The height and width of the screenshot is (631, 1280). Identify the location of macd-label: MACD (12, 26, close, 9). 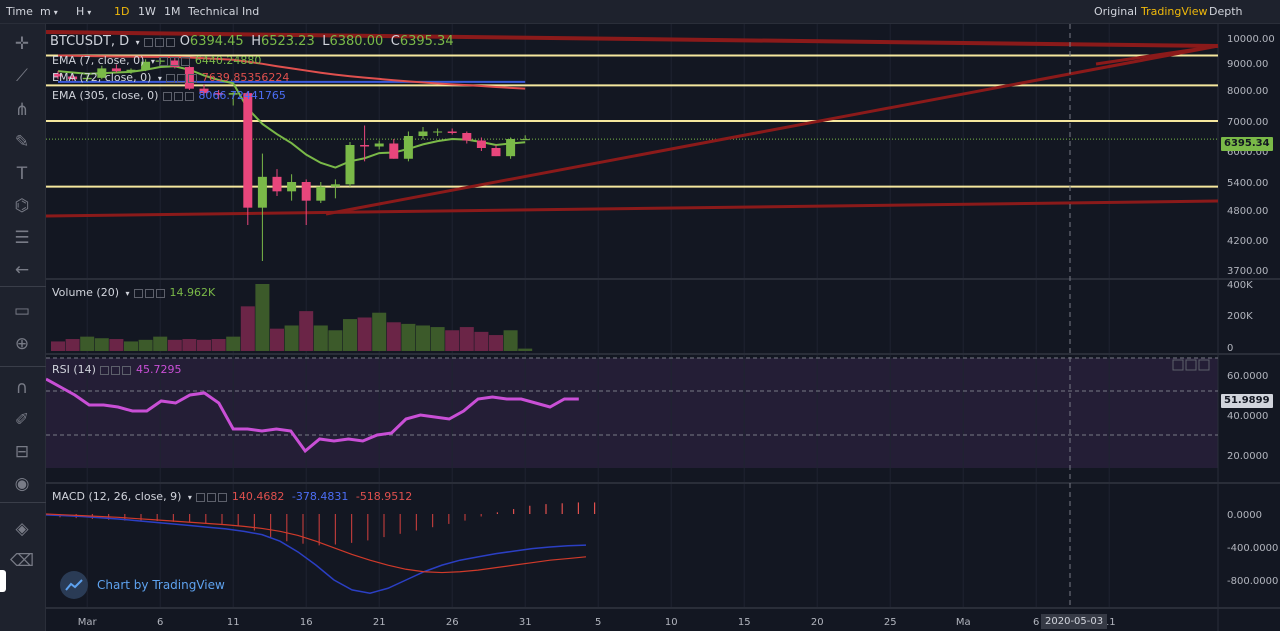
(117, 496).